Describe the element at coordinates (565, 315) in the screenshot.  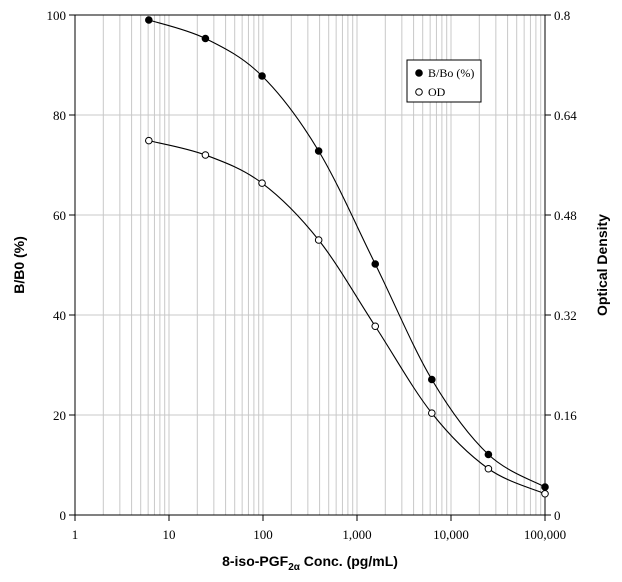
I see `y-right-tick-label: 0.32` at that location.